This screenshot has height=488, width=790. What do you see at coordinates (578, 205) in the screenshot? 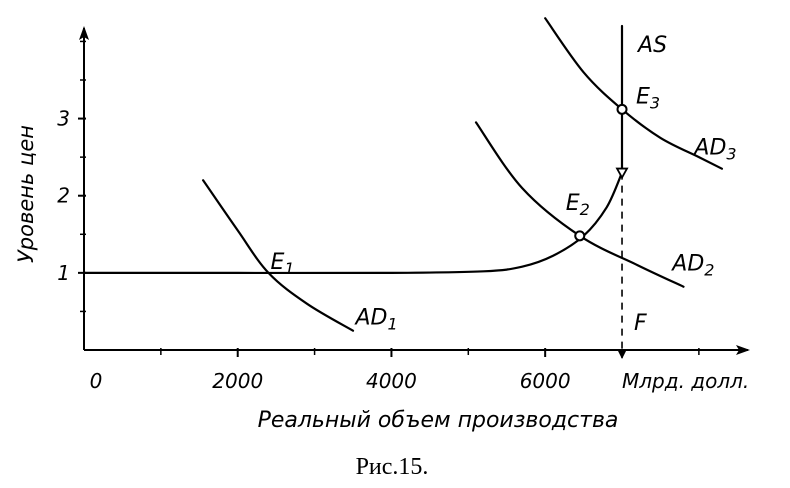
I see `equilibrium-label-e2: E2` at bounding box center [578, 205].